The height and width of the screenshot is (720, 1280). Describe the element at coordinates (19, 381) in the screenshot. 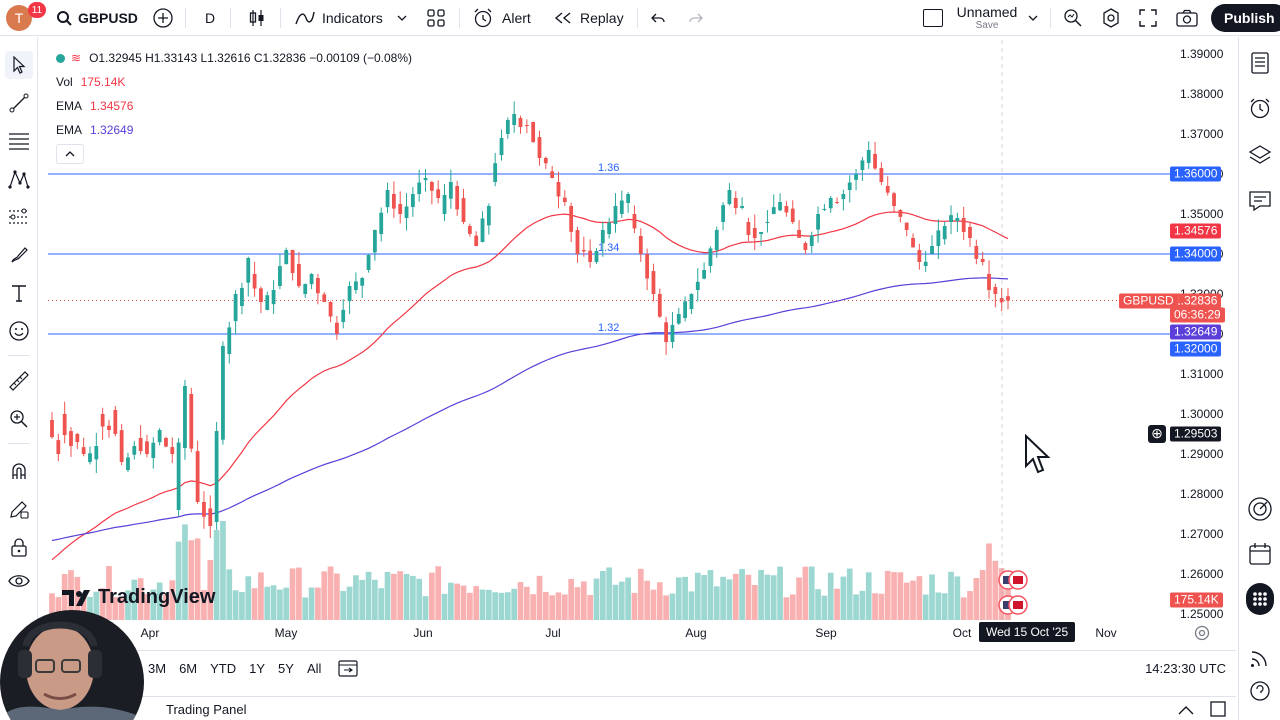

I see `measure-tool` at that location.